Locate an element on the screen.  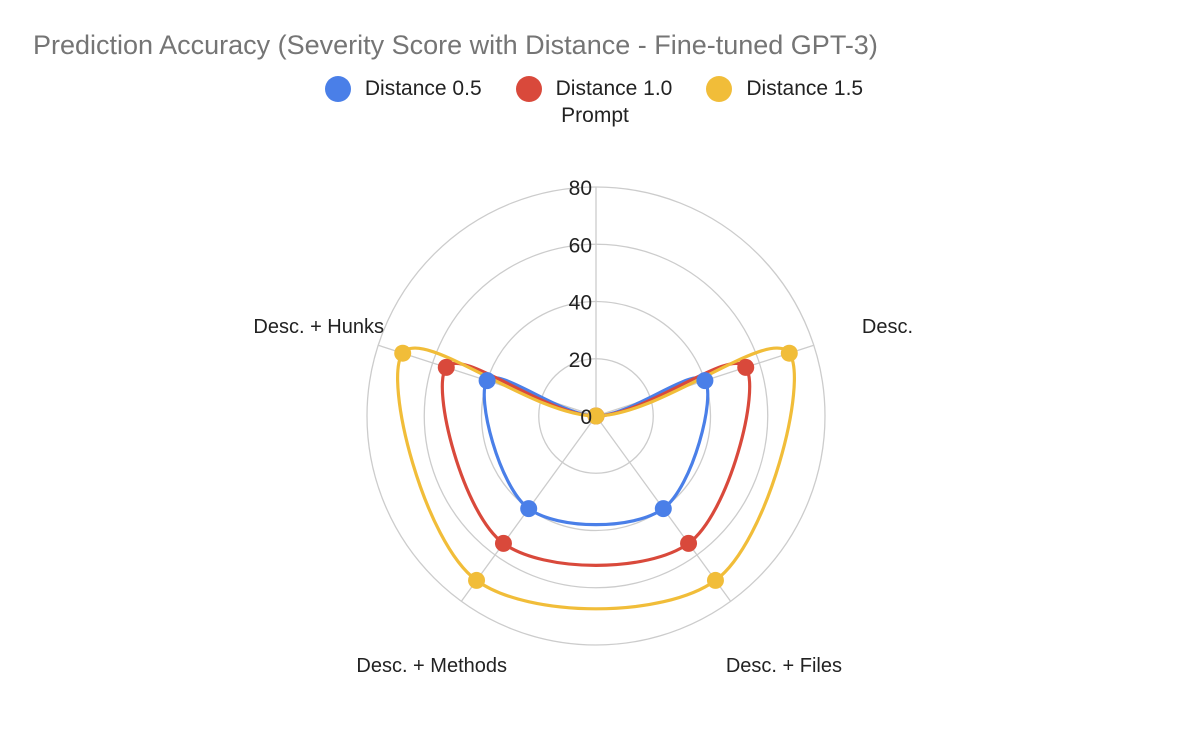
r-tick-label-3: 60 is located at coordinates (580, 245).